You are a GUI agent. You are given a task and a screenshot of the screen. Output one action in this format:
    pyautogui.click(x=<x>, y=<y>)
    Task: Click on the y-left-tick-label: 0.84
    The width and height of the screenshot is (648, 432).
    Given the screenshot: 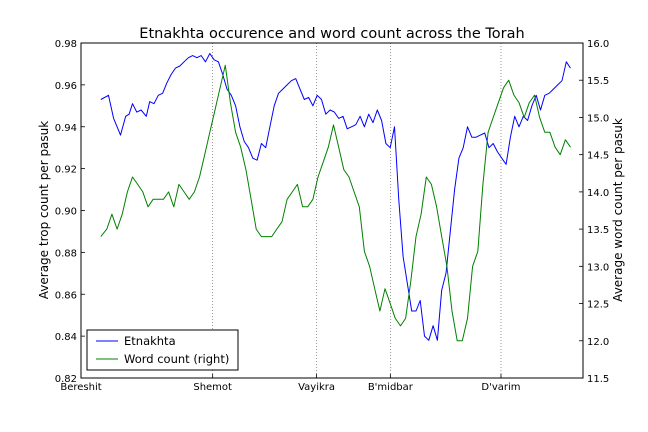 What is the action you would take?
    pyautogui.click(x=66, y=337)
    